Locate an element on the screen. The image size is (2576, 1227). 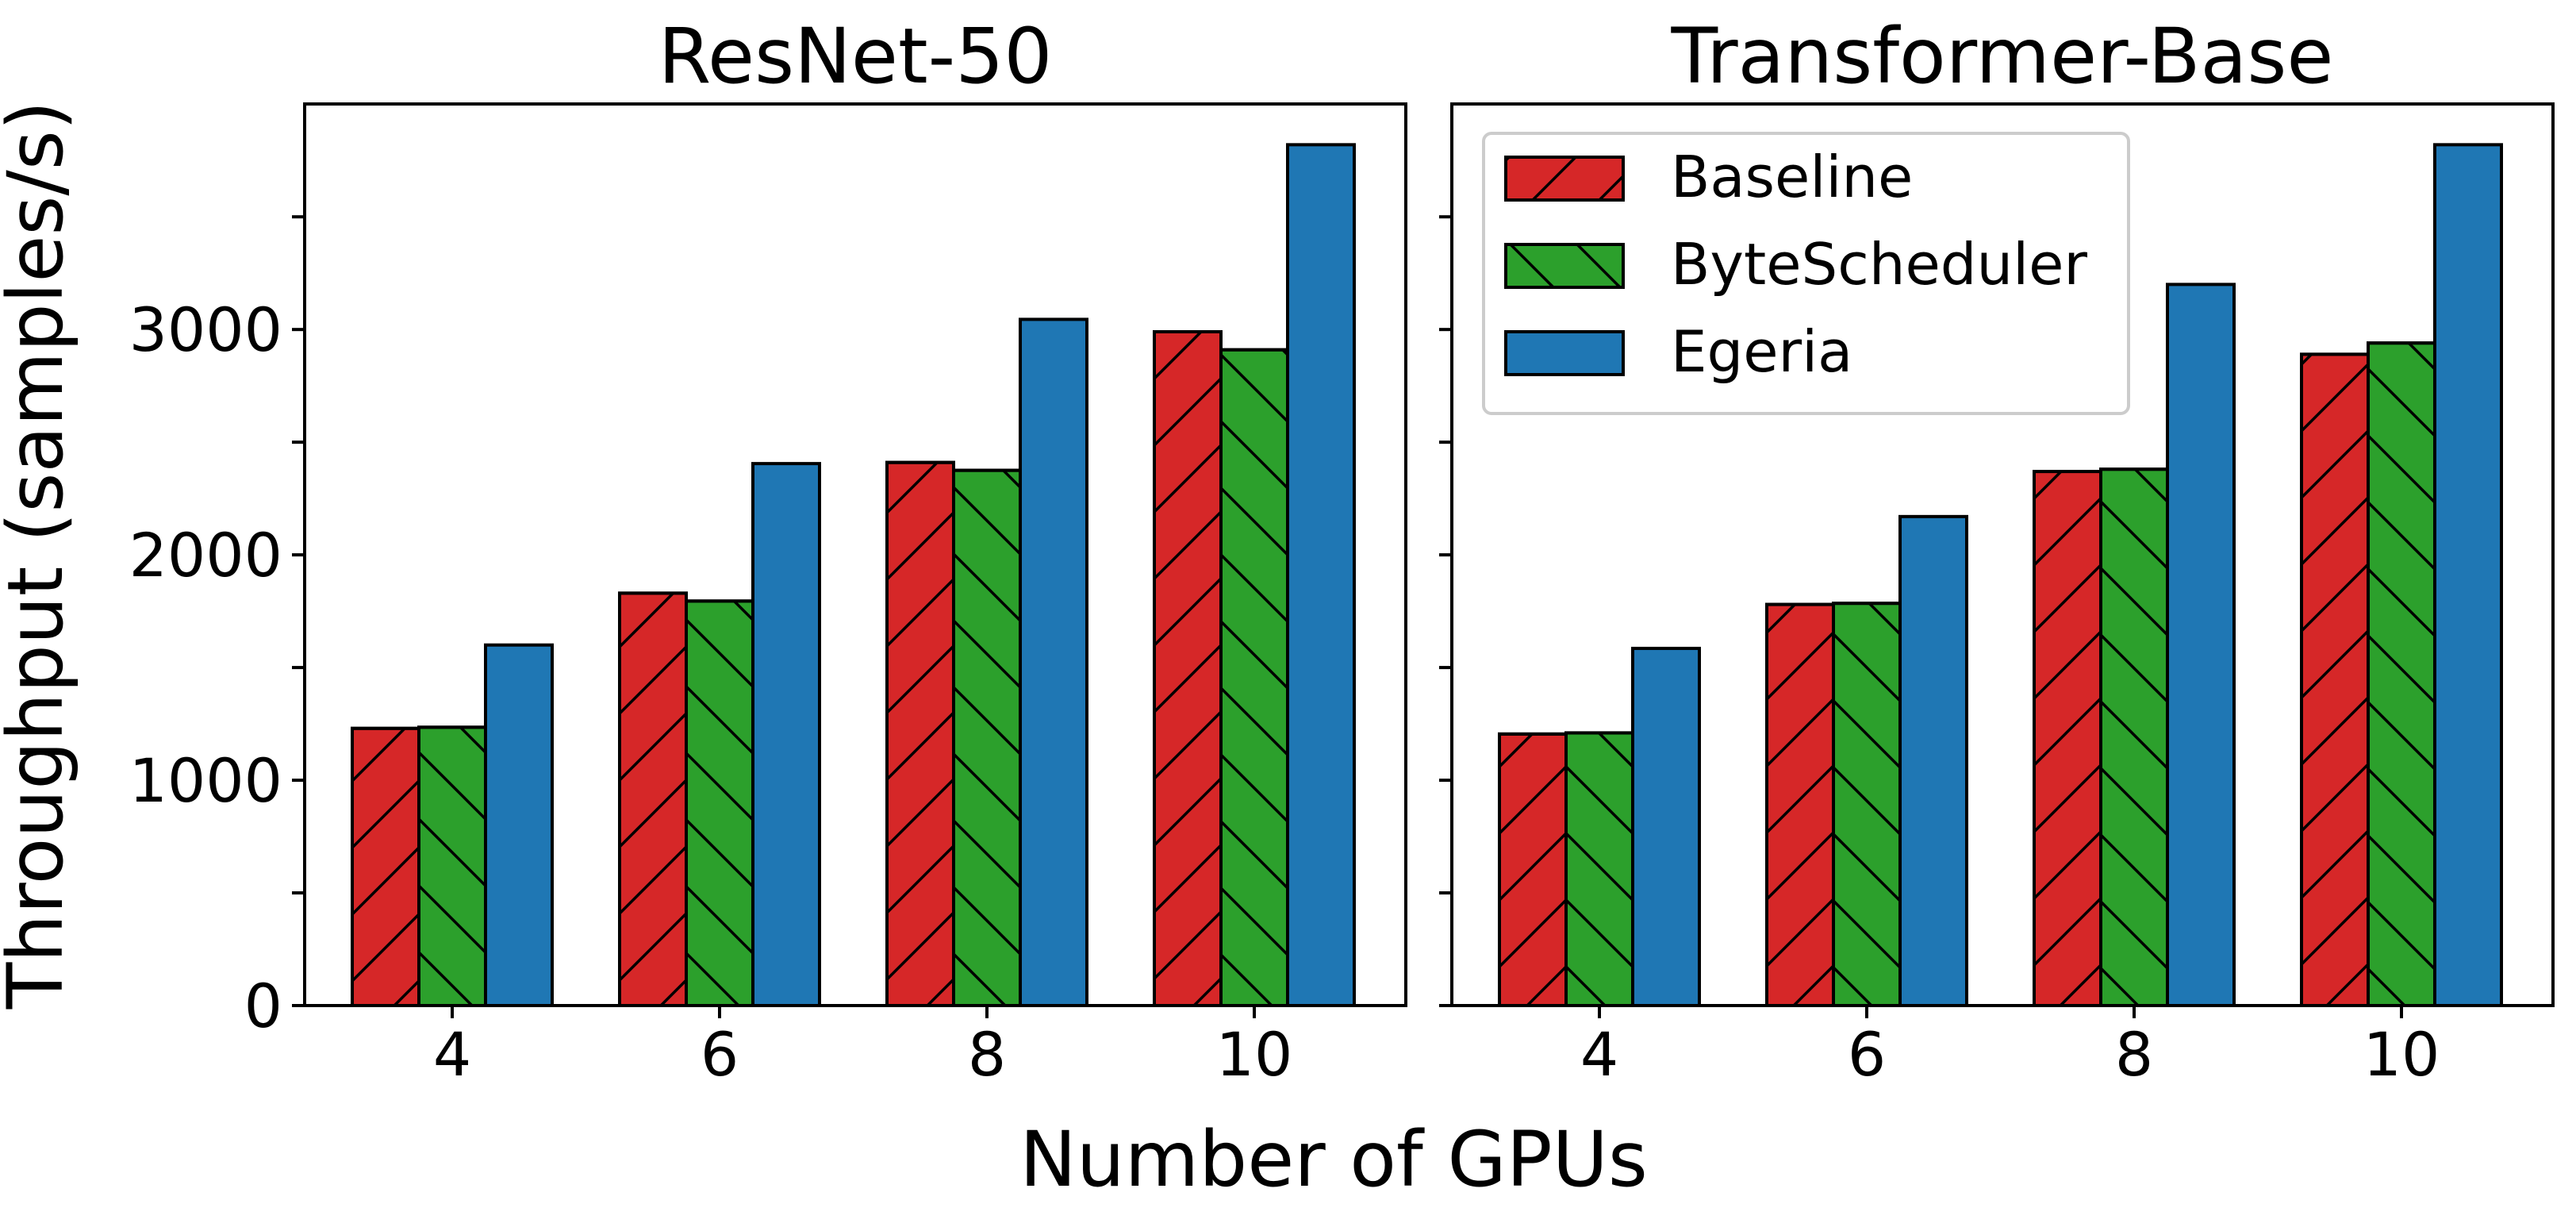
y-axis-label: Throughput (samples/s) is located at coordinates (40, 555).